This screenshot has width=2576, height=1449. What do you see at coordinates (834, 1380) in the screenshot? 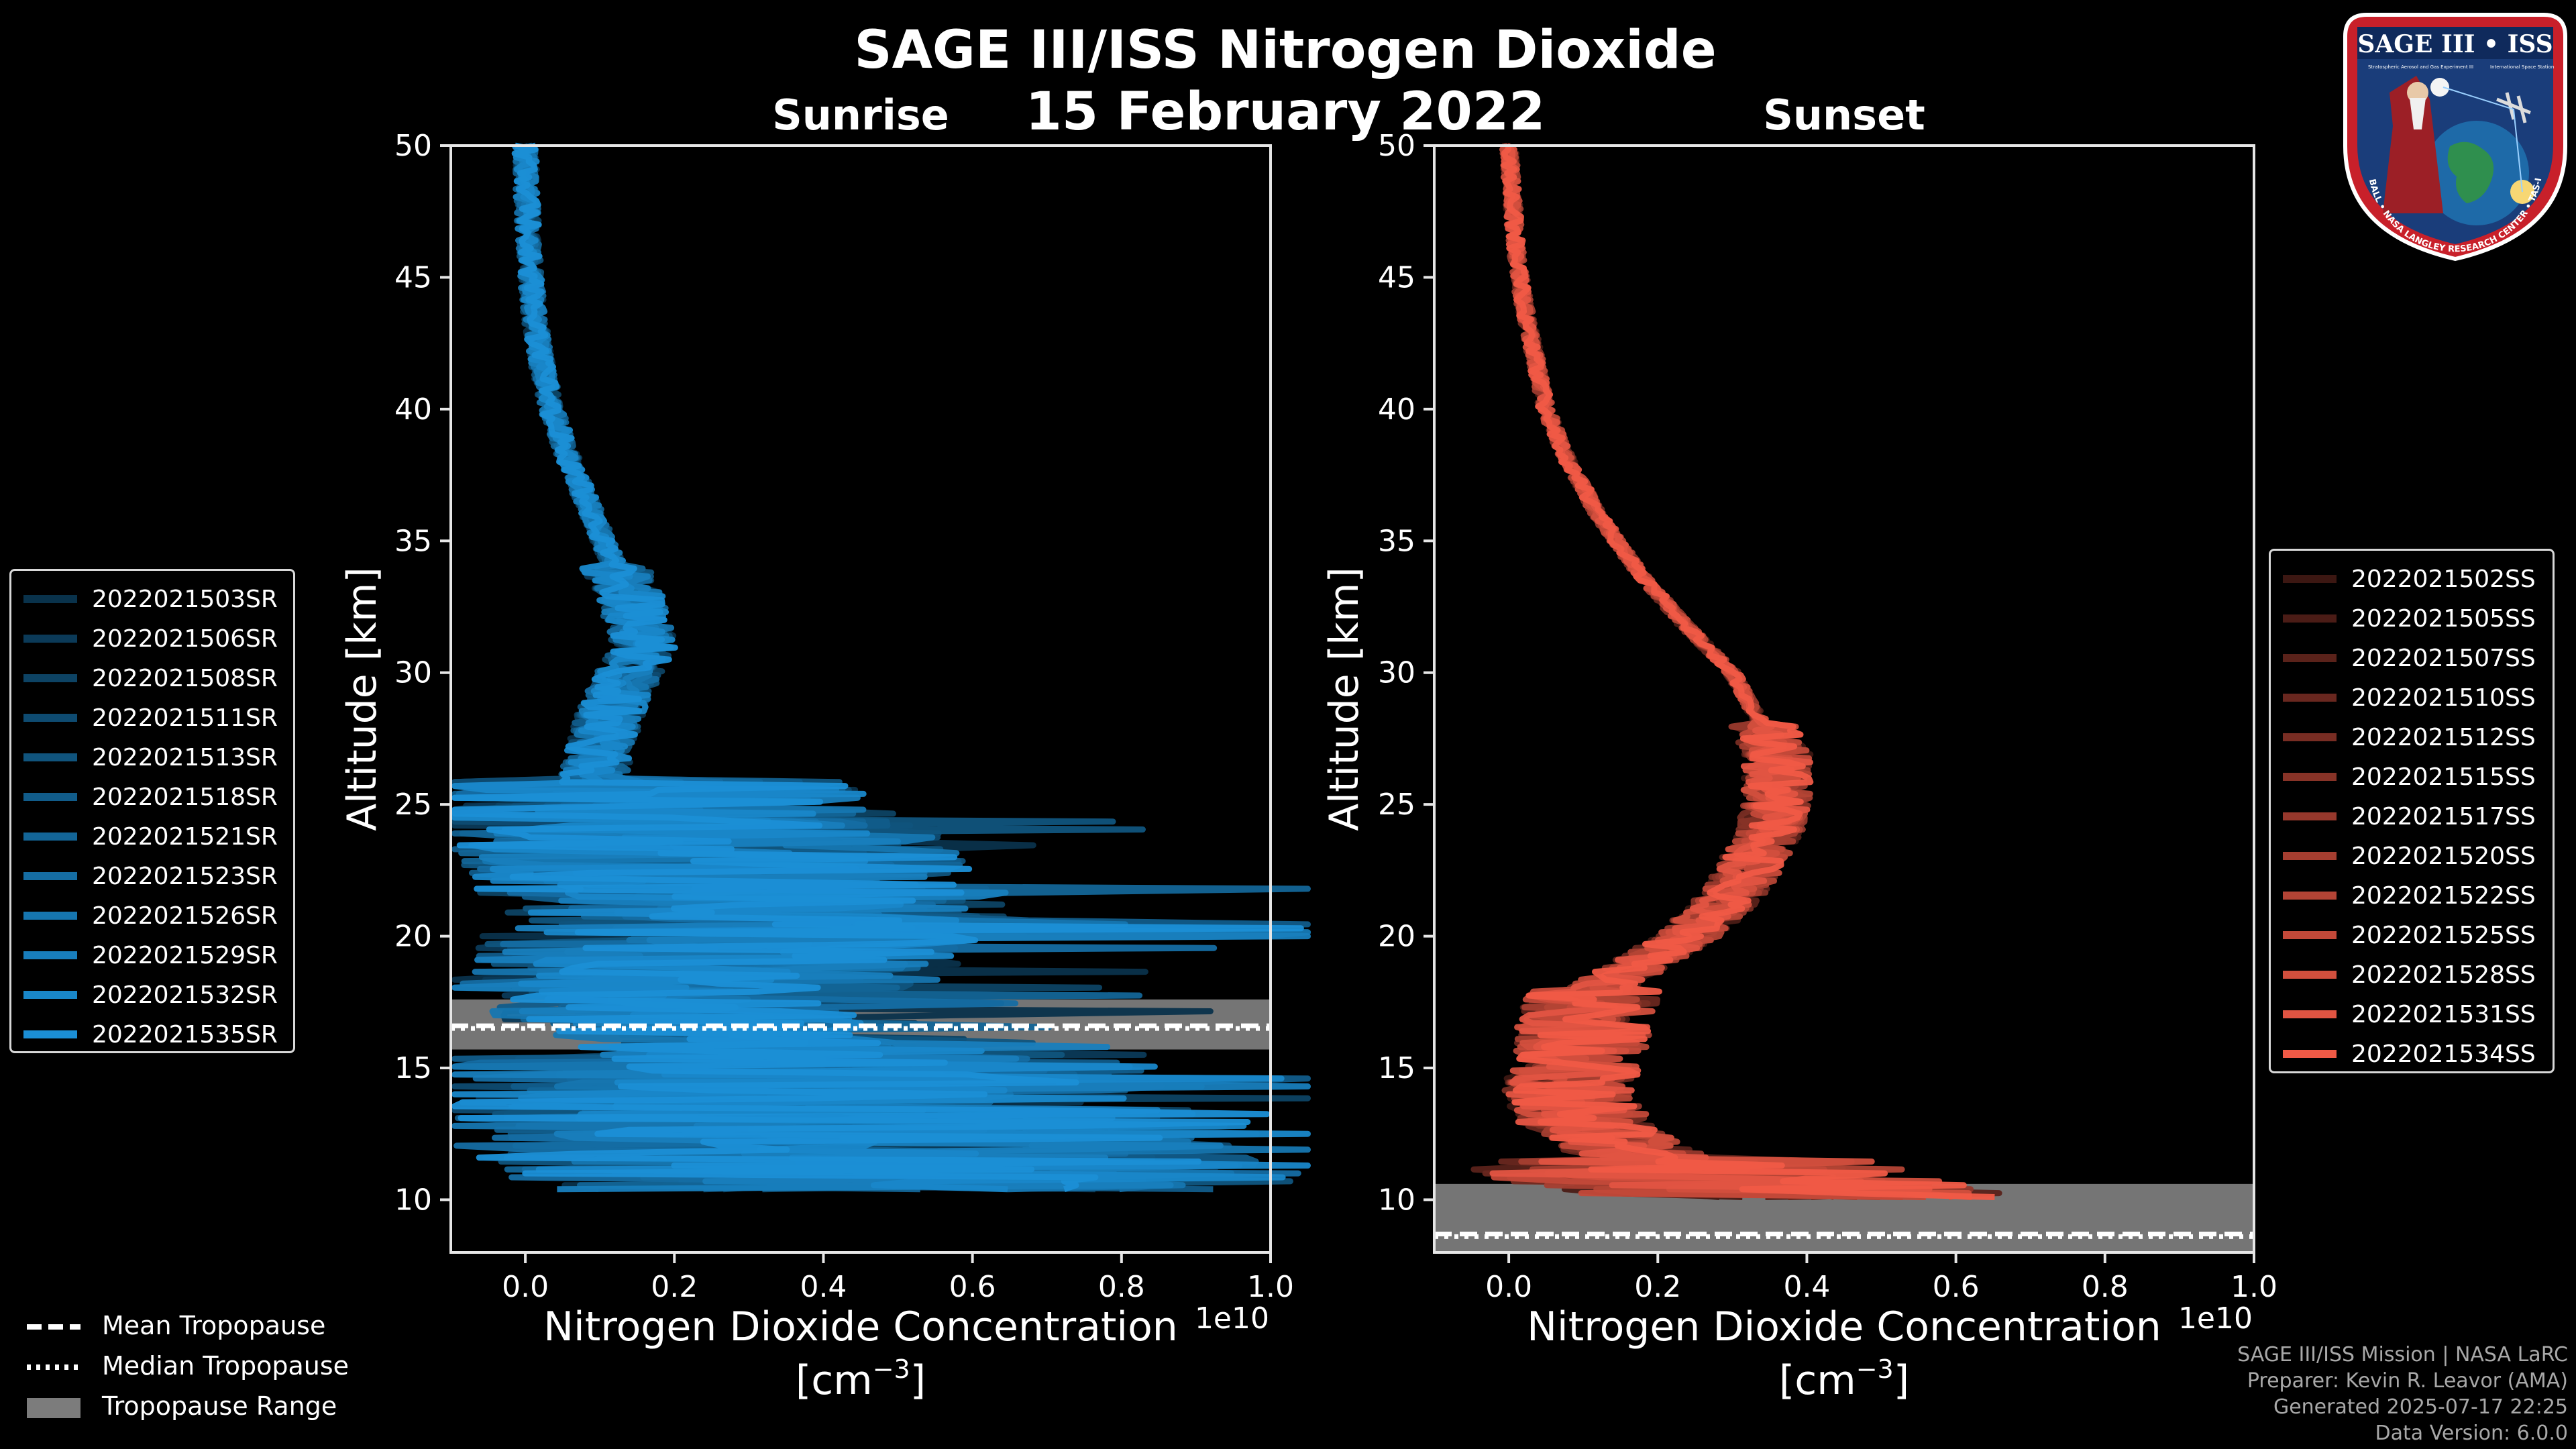
I see `sunrise-x-unit: [cm` at bounding box center [834, 1380].